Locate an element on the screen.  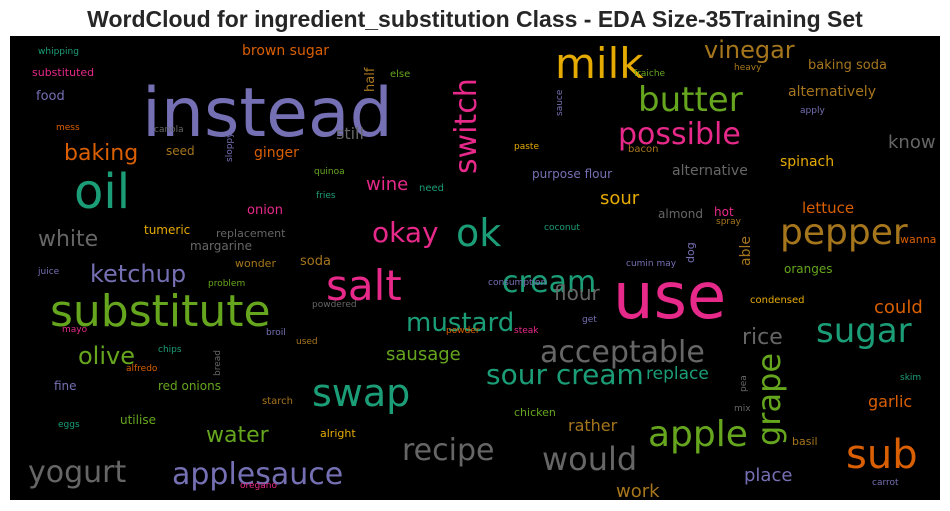
word-sub: sub is located at coordinates (882, 455).